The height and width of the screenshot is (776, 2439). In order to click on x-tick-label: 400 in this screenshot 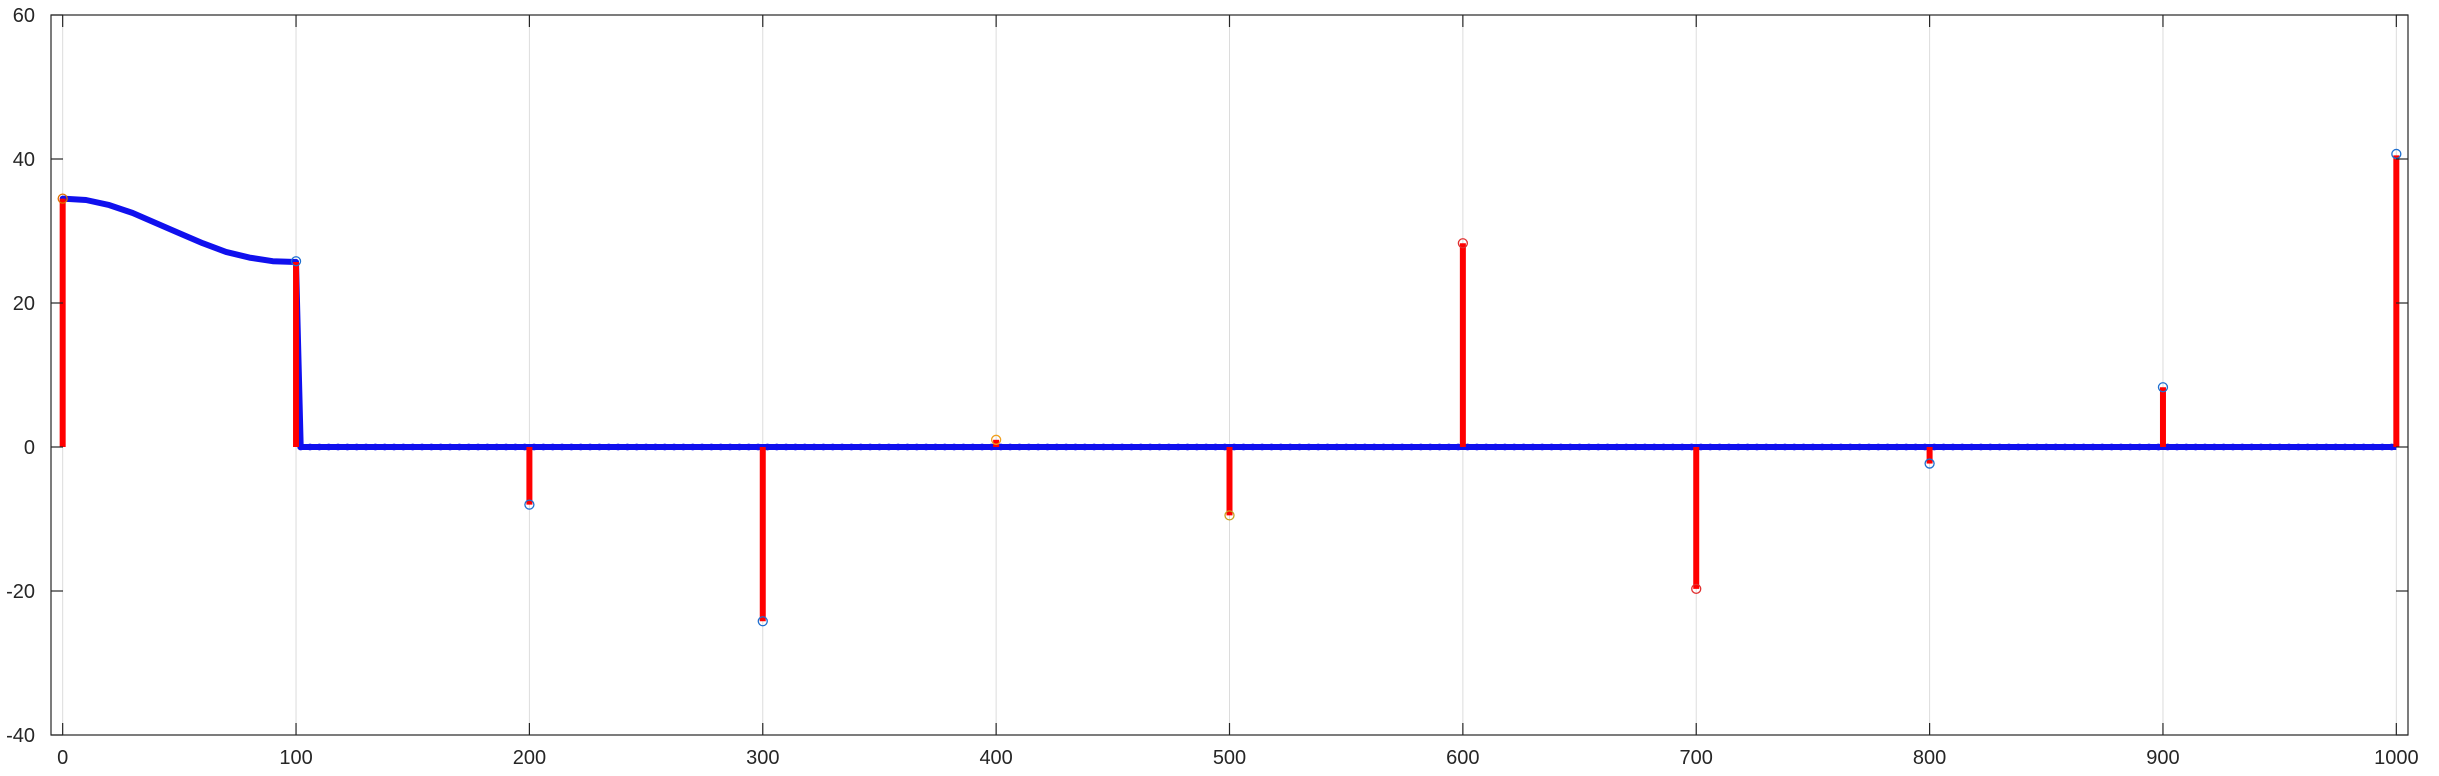, I will do `click(995, 758)`.